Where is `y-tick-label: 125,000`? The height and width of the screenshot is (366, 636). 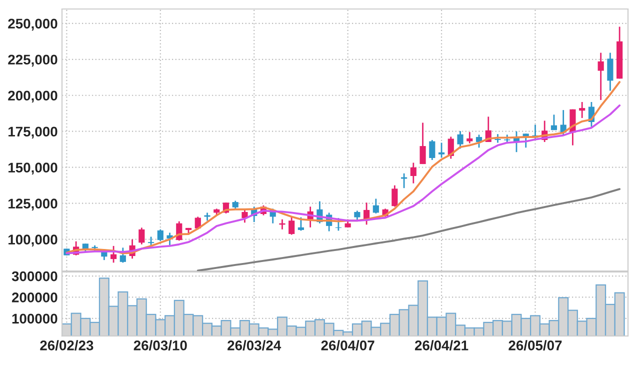 y-tick-label: 125,000 is located at coordinates (33, 204).